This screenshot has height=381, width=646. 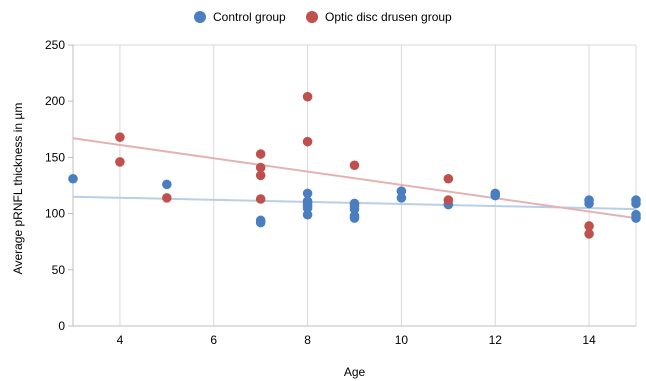 What do you see at coordinates (402, 340) in the screenshot?
I see `x-tick-label: 10` at bounding box center [402, 340].